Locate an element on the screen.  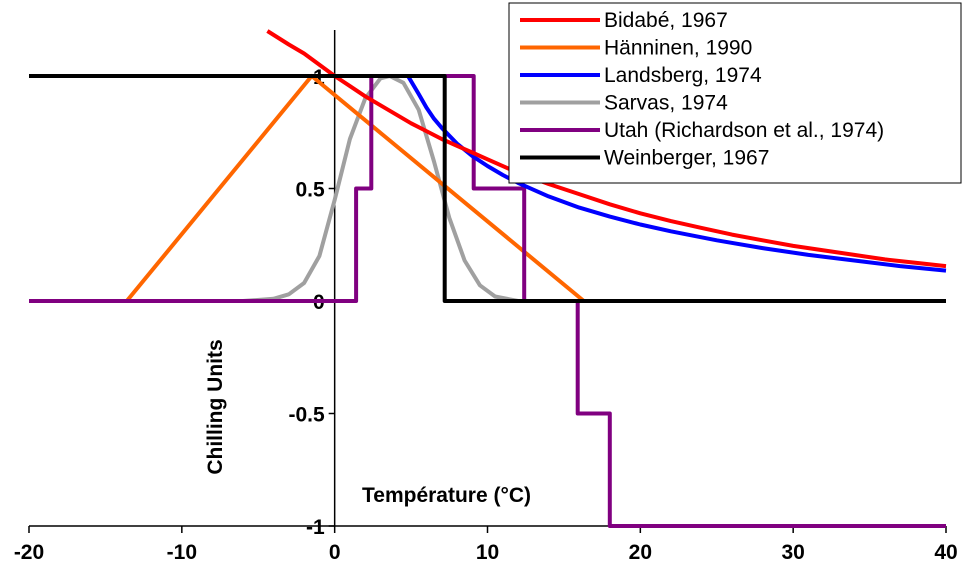
legend-label: Landsberg, 1974 is located at coordinates (683, 75).